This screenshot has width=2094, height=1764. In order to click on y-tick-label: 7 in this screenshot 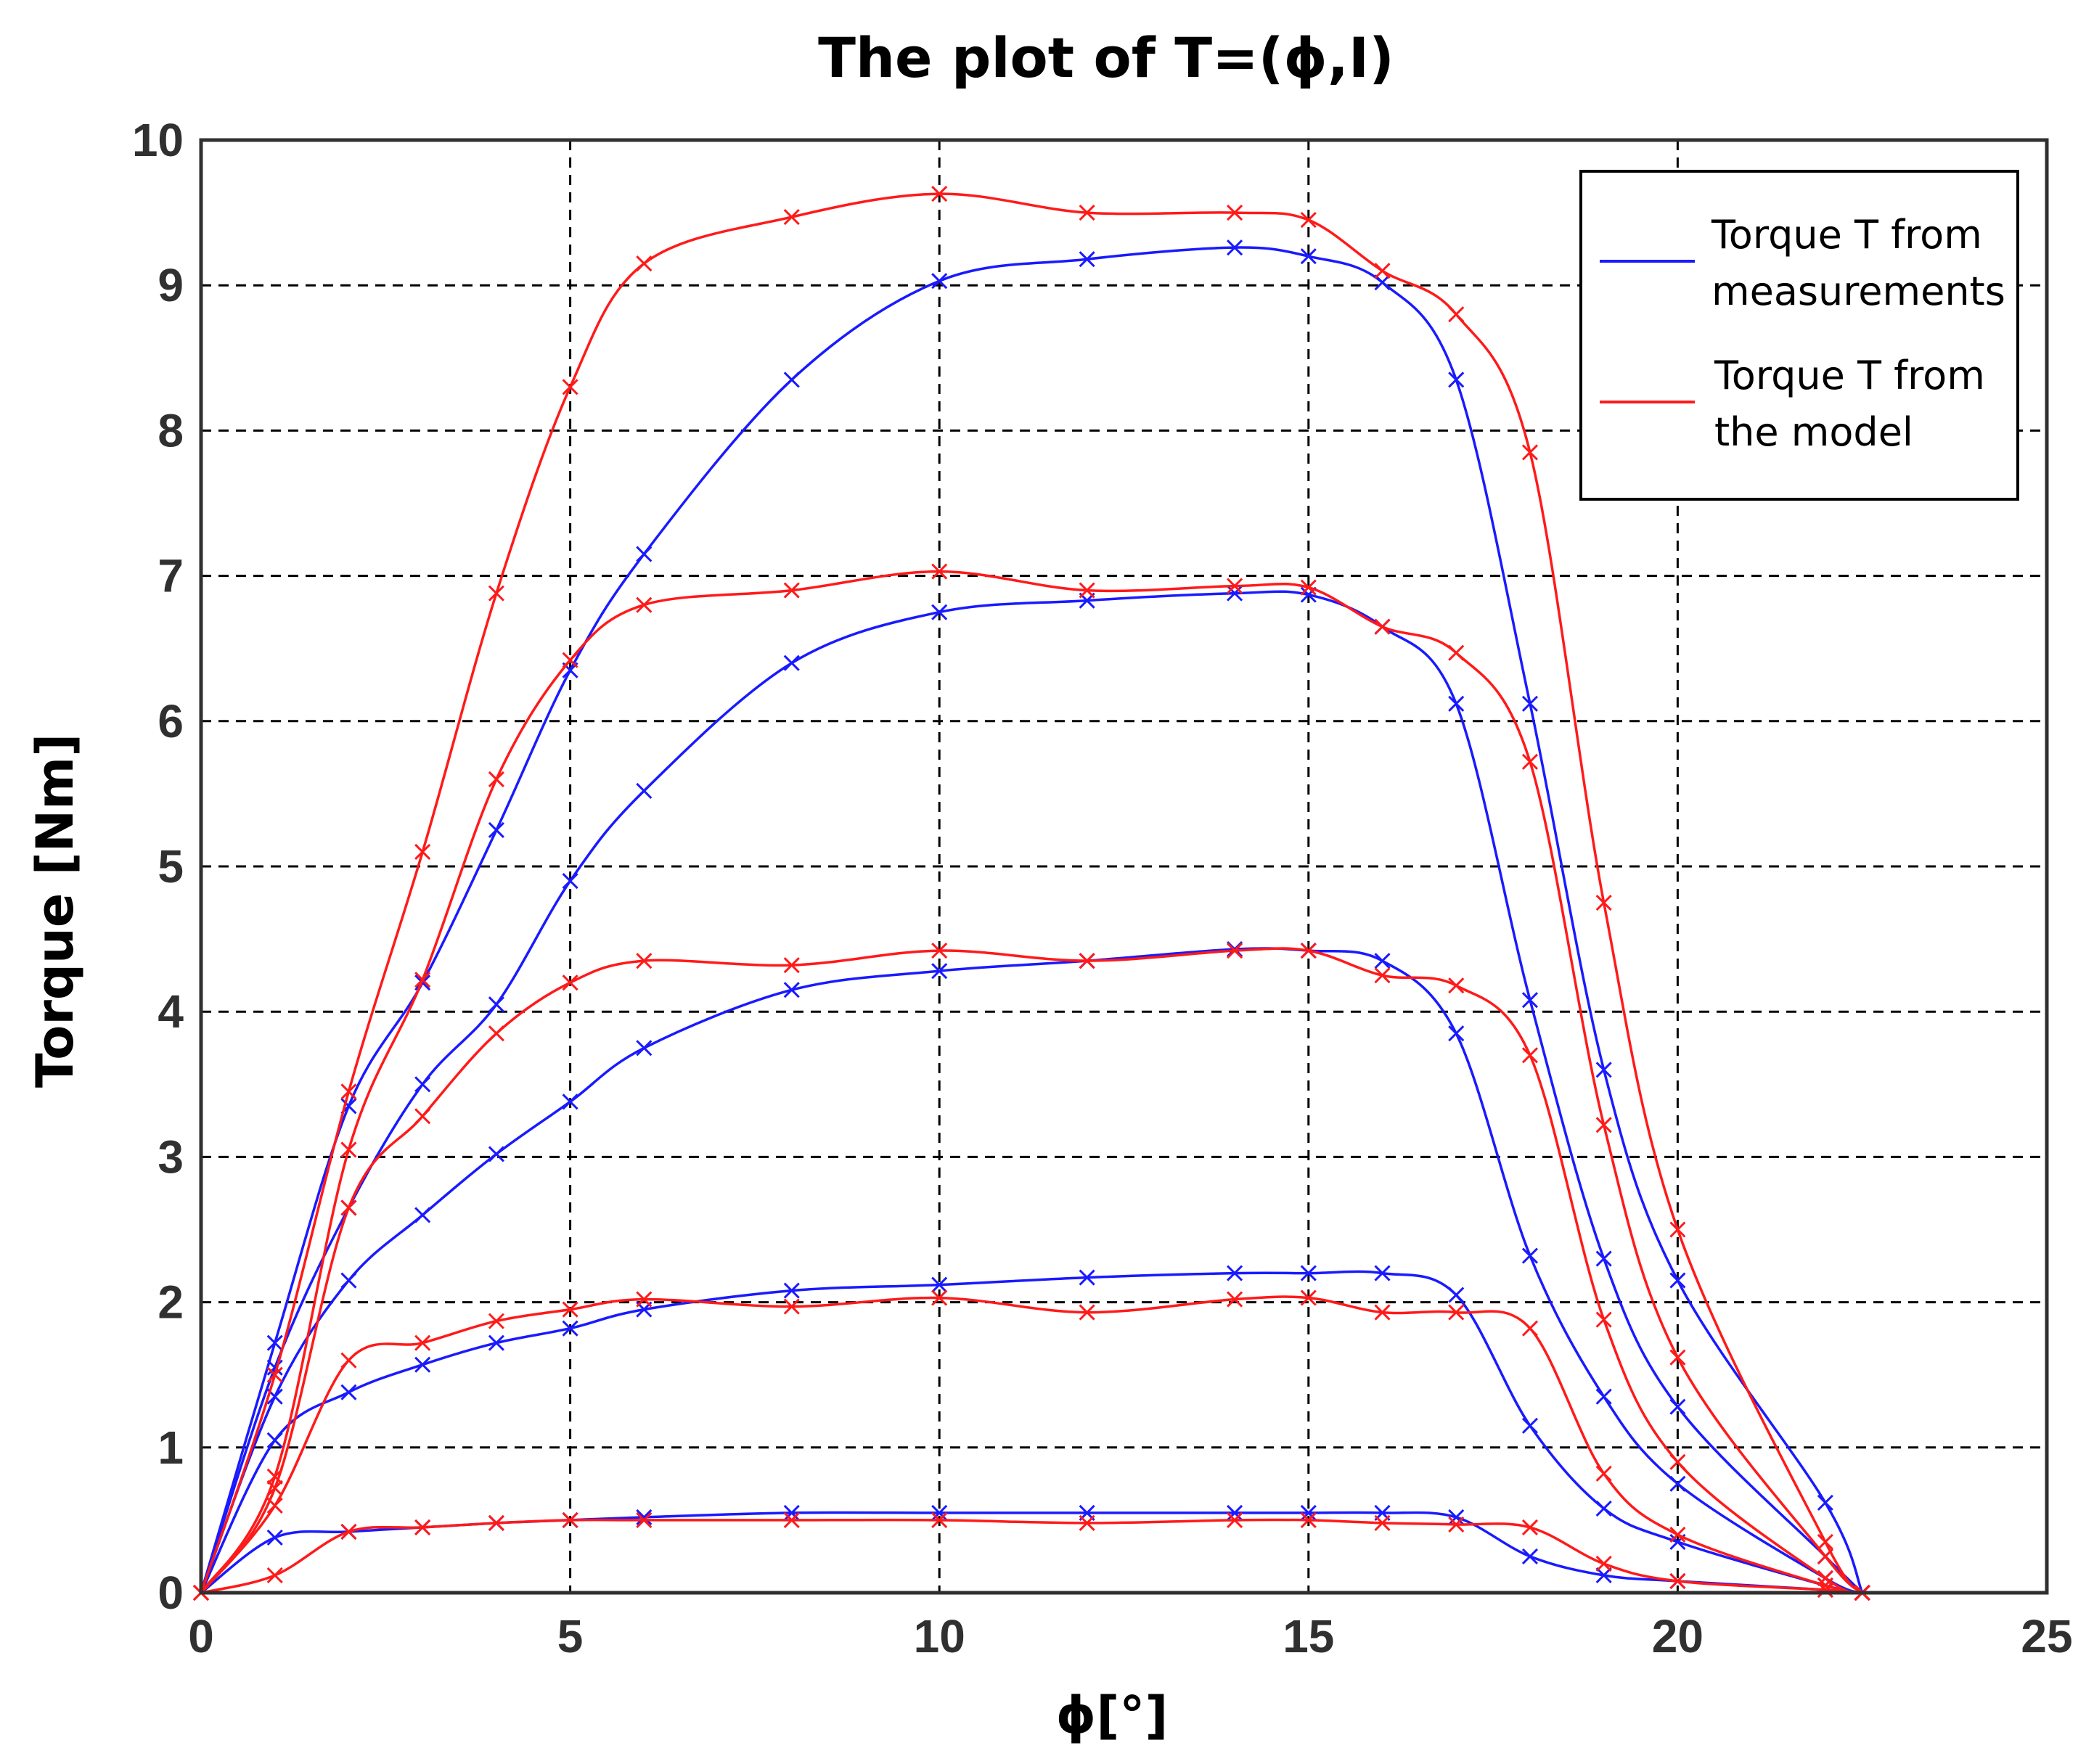, I will do `click(171, 576)`.